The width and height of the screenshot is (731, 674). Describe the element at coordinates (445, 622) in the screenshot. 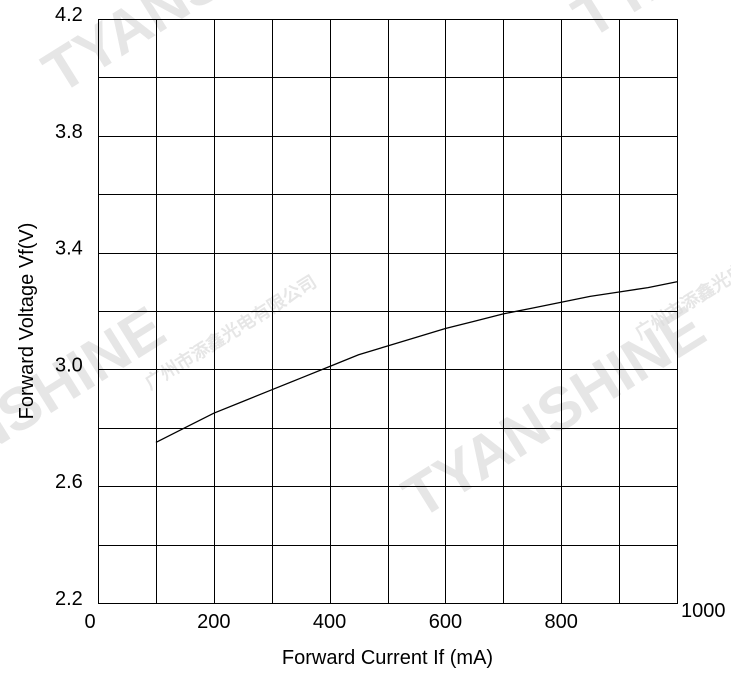

I see `x-tick-label: 600` at that location.